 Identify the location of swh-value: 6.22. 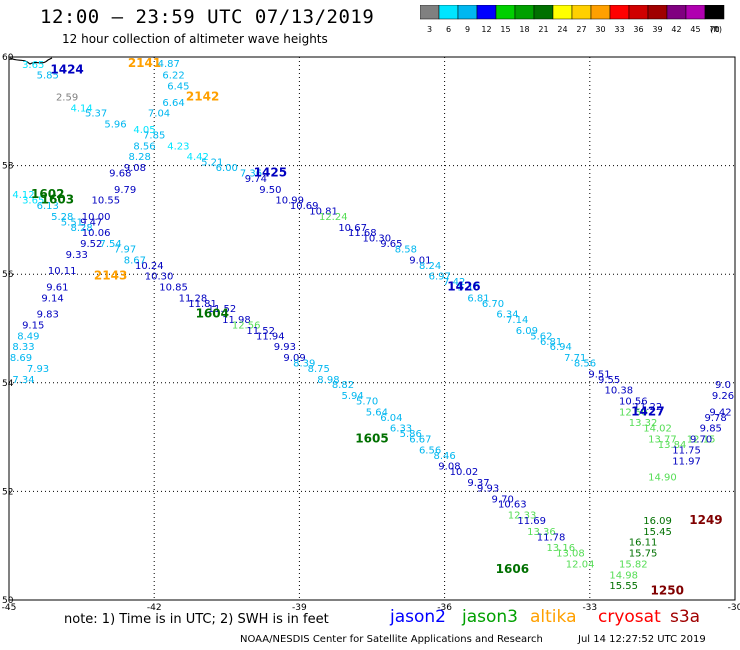
(173, 76).